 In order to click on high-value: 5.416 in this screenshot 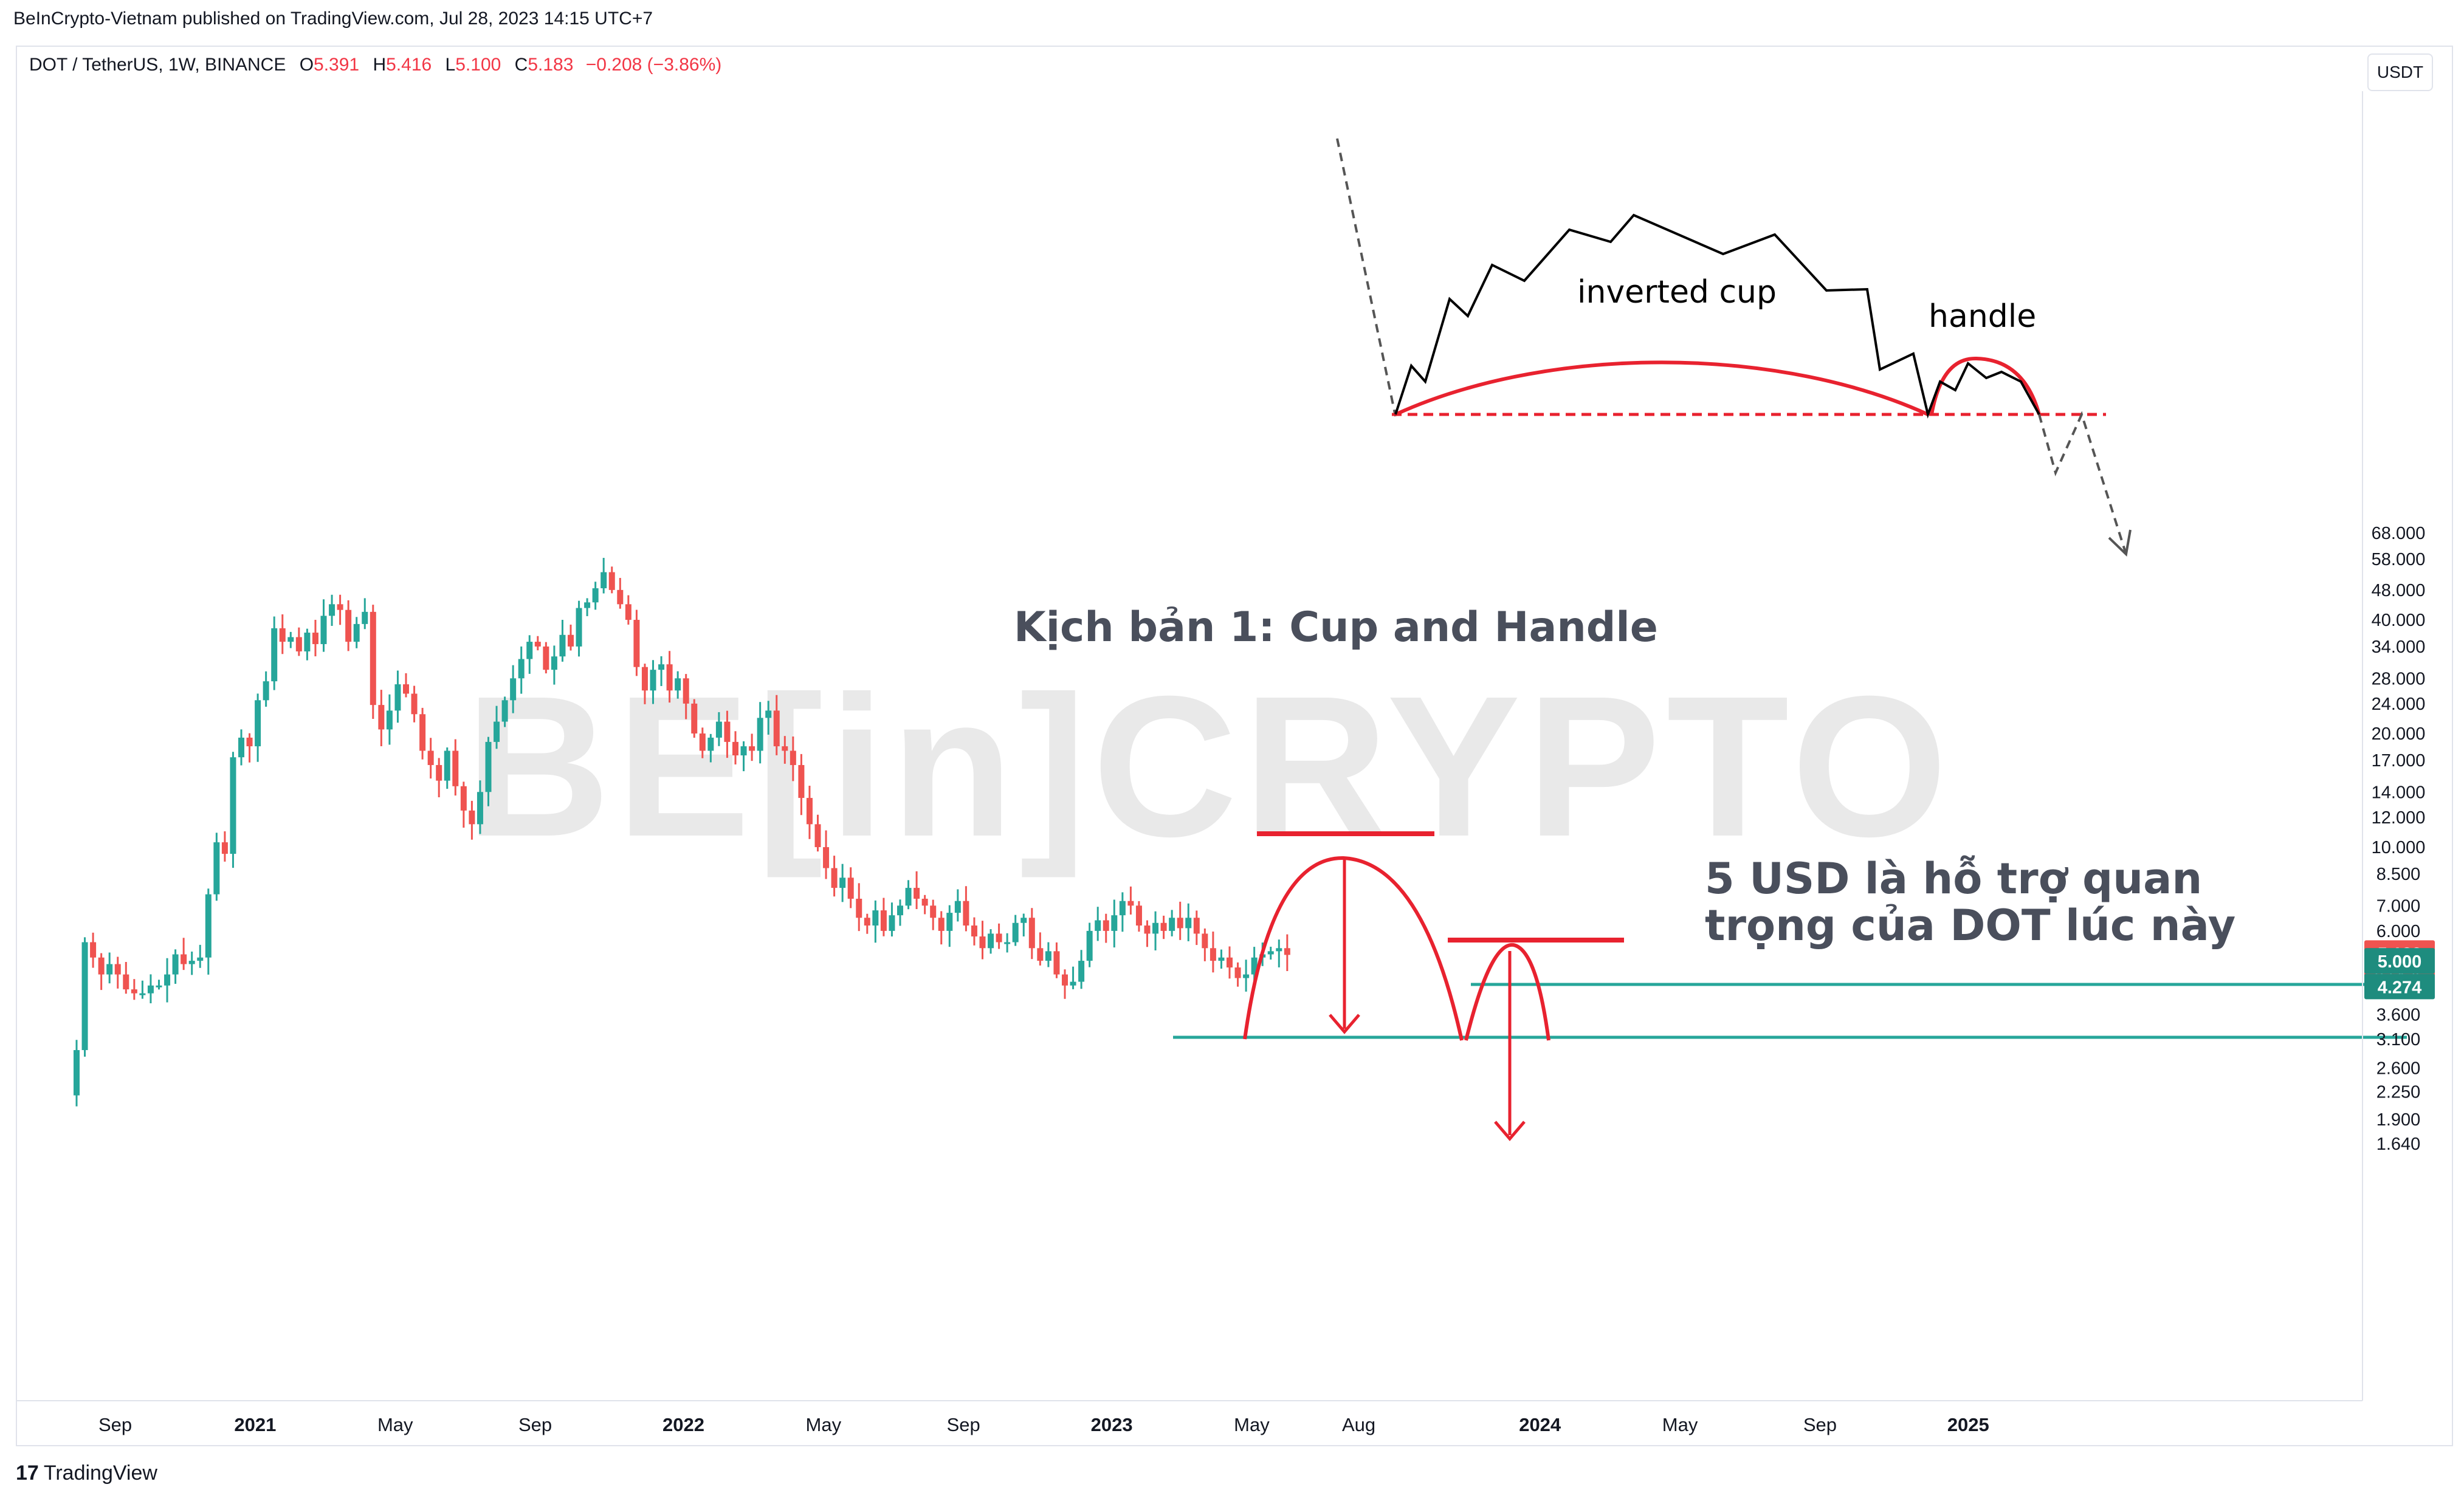, I will do `click(409, 65)`.